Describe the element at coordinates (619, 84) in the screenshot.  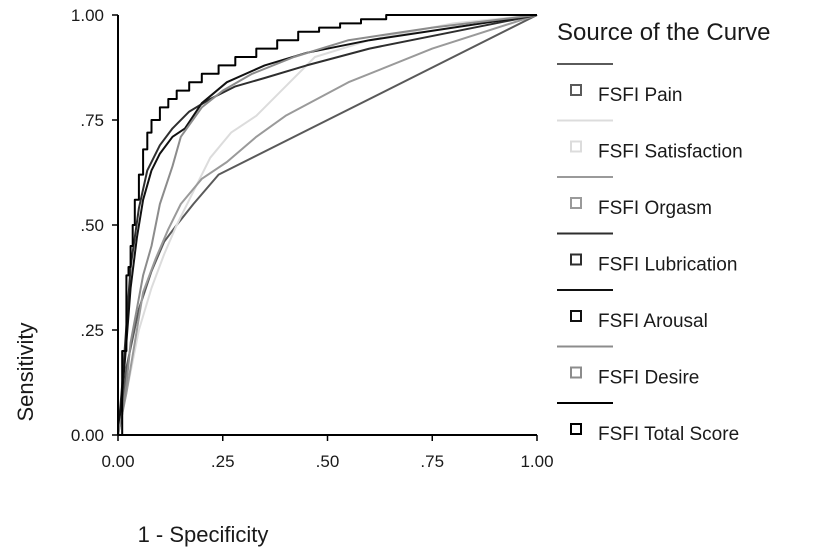
I see `legend-item: FSFI Pain` at that location.